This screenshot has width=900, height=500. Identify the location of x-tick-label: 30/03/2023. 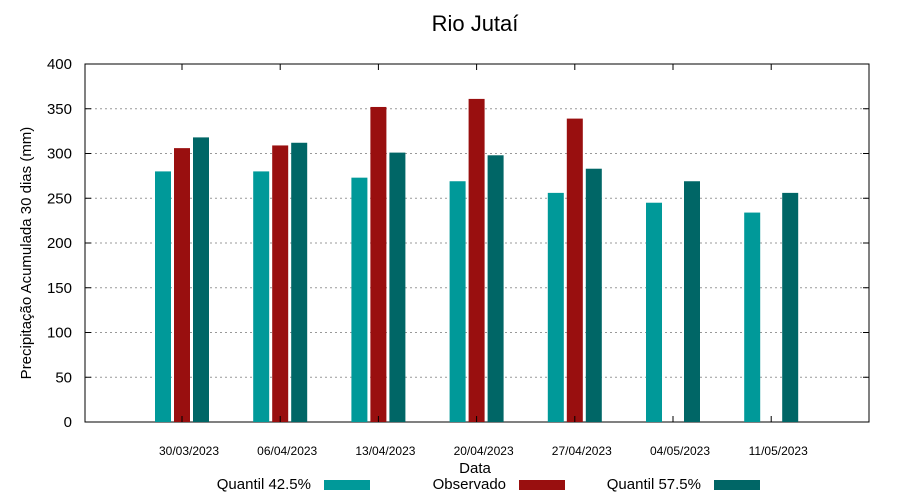
(189, 451).